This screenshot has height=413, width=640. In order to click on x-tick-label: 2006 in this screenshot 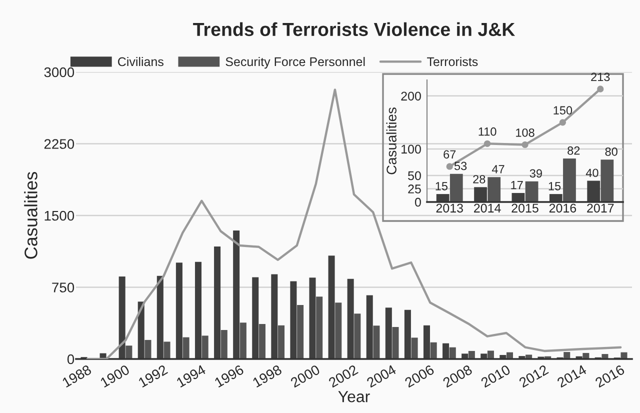, I will do `click(419, 376)`.